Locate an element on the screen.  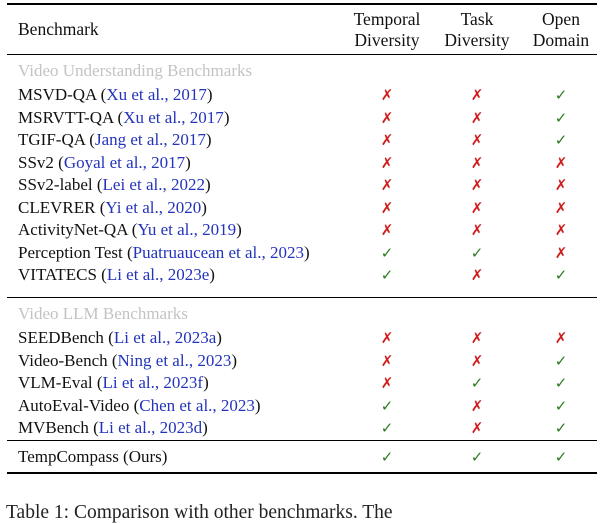
table-row: ActivityNet-QA (Yu et al., 2019) ✗ ✗ ✗ is located at coordinates (302, 230).